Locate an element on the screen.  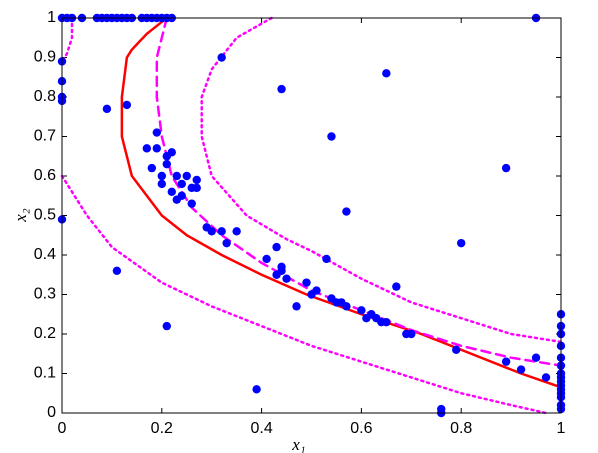
y-tick-label: 0.4 is located at coordinates (45, 254).